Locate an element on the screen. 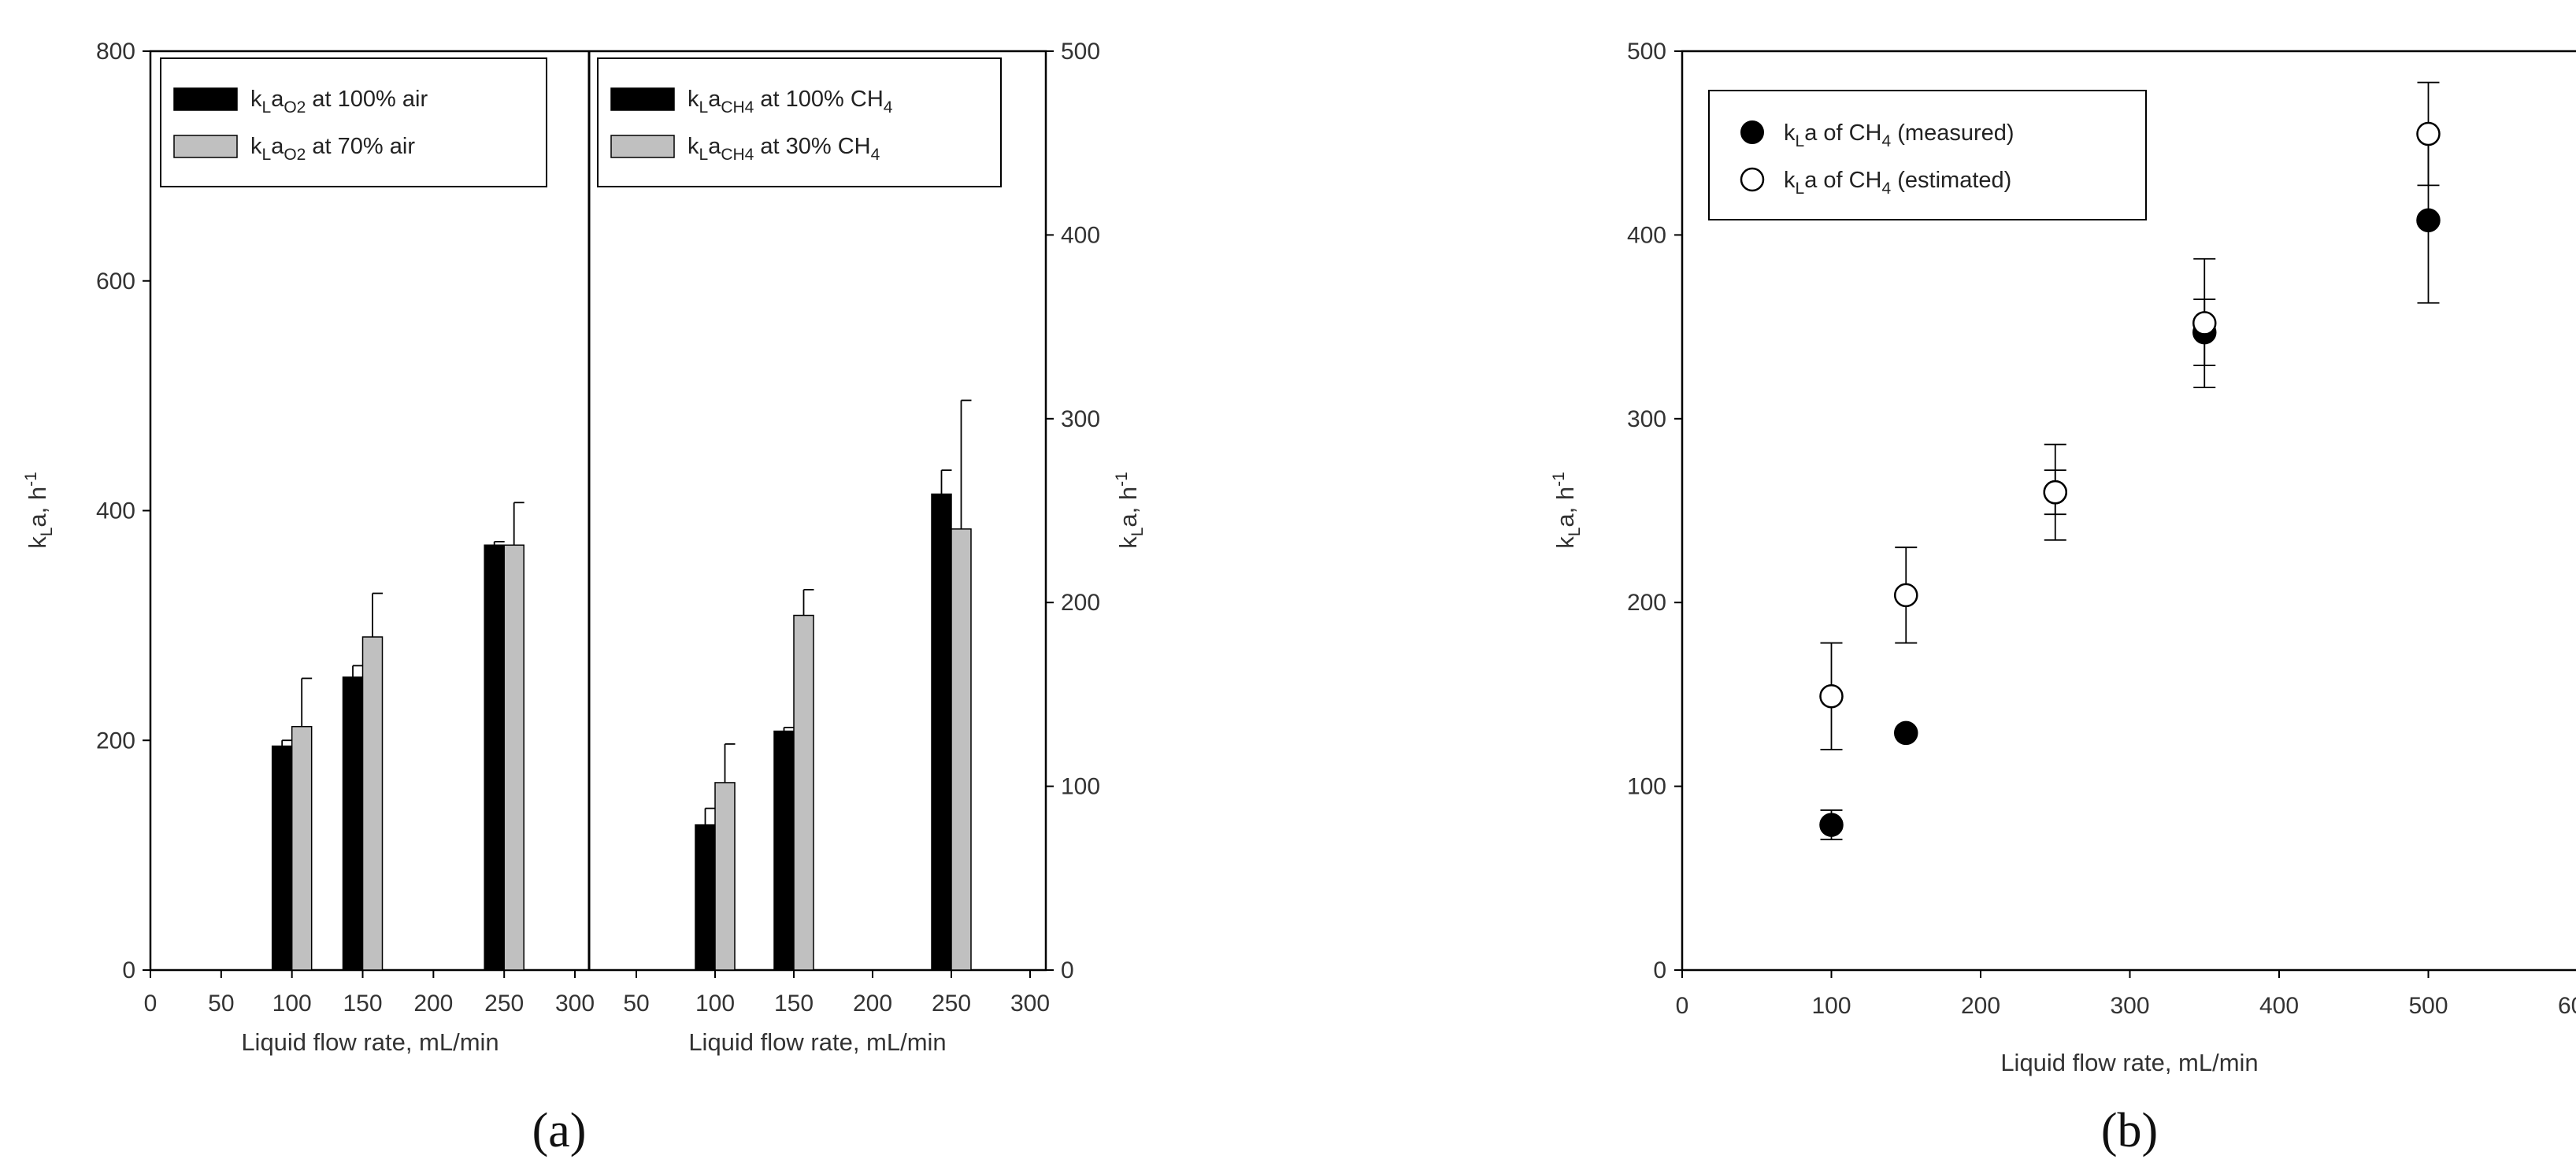  a1-y-tick-label: 200 is located at coordinates (115, 741).